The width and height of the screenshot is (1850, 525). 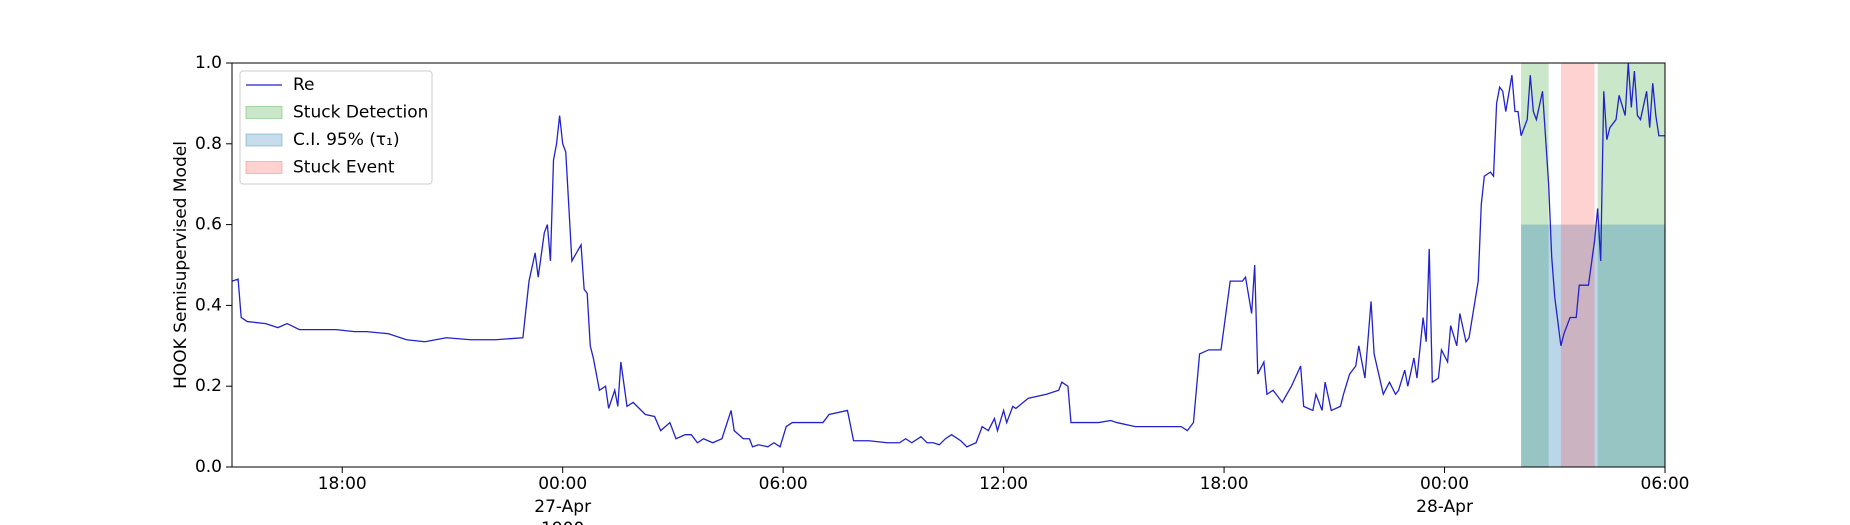 What do you see at coordinates (208, 63) in the screenshot?
I see `y-tick-label: 1.0` at bounding box center [208, 63].